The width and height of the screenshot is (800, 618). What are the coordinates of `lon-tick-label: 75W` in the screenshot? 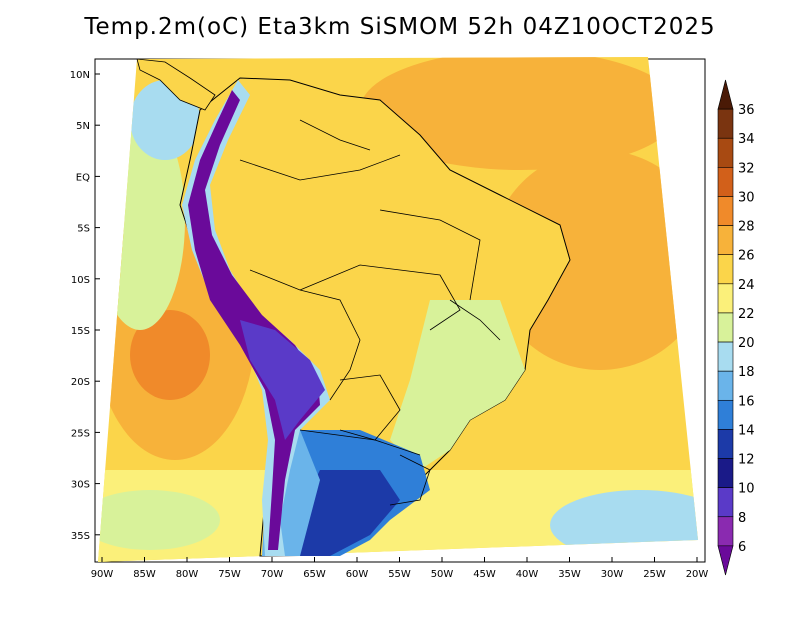 It's located at (229, 574).